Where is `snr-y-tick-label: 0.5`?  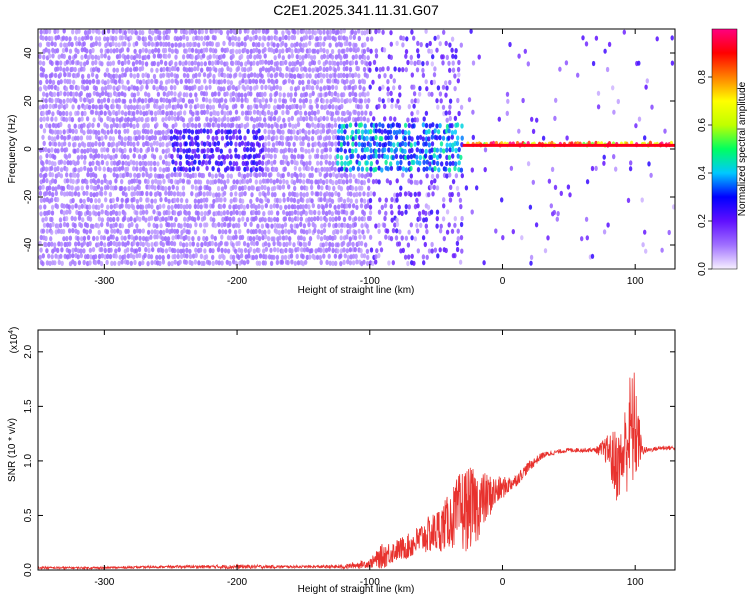 snr-y-tick-label: 0.5 is located at coordinates (28, 515).